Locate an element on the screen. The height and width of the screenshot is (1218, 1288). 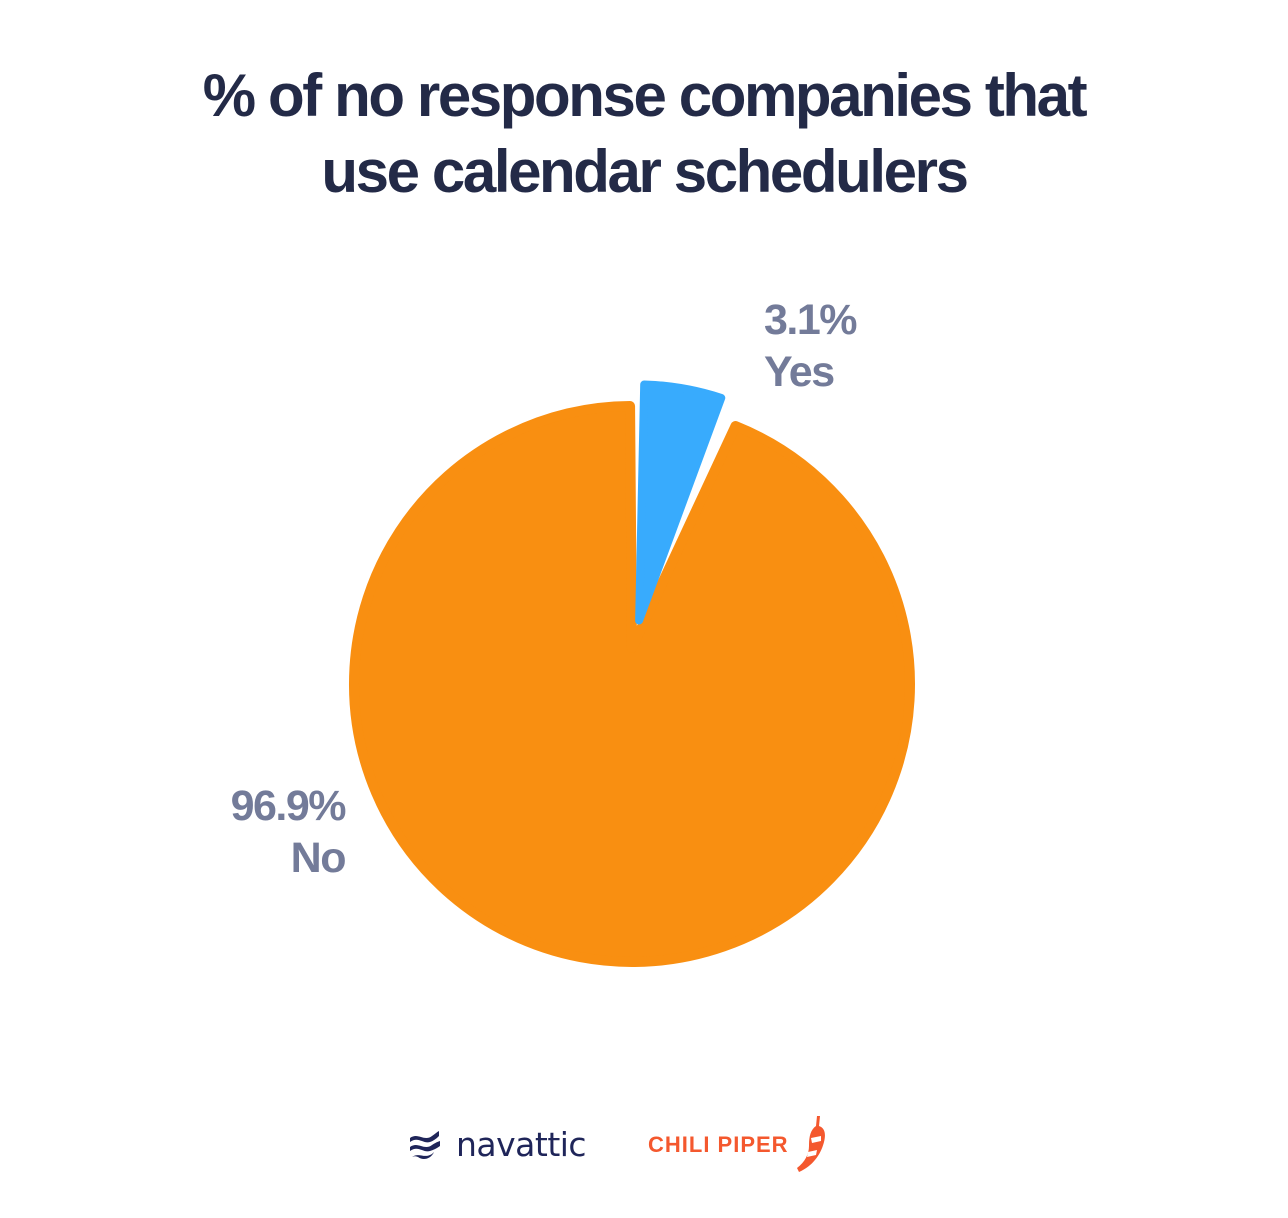
chili-piper-wordmark: CHILI PIPER is located at coordinates (718, 1144).